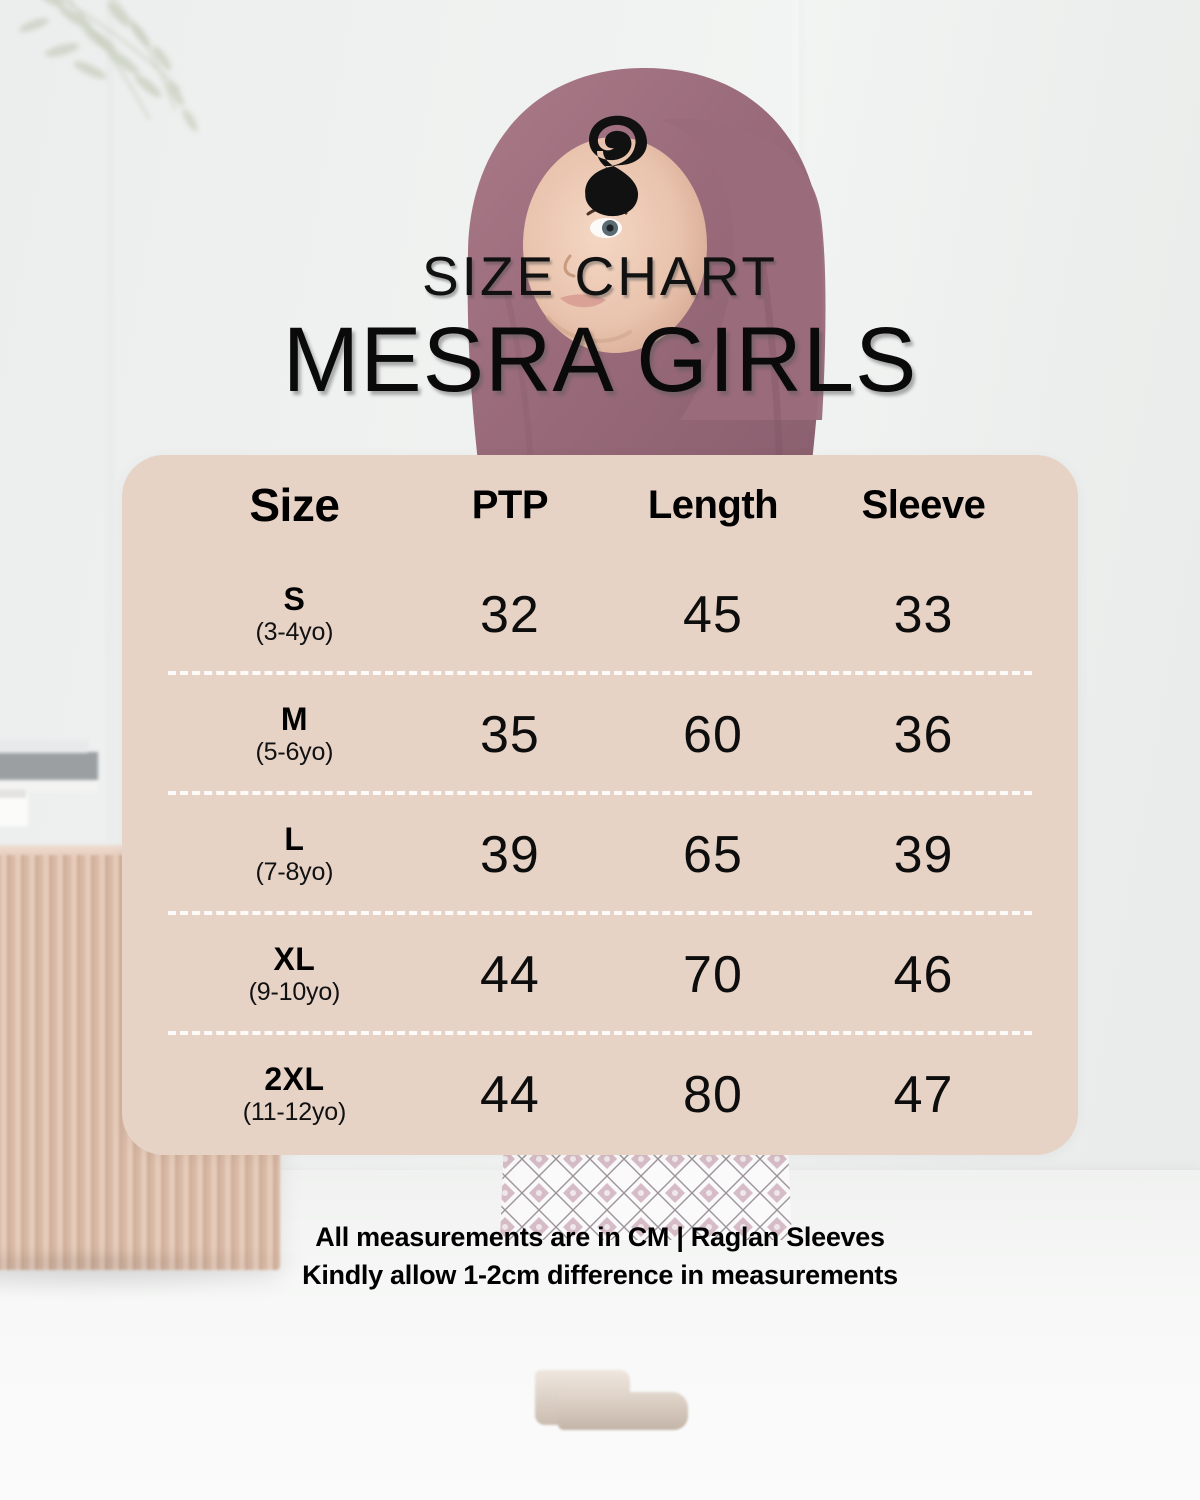 This screenshot has height=1500, width=1200. What do you see at coordinates (600, 975) in the screenshot?
I see `table-row: XL (9-10yo) 44 70 46` at bounding box center [600, 975].